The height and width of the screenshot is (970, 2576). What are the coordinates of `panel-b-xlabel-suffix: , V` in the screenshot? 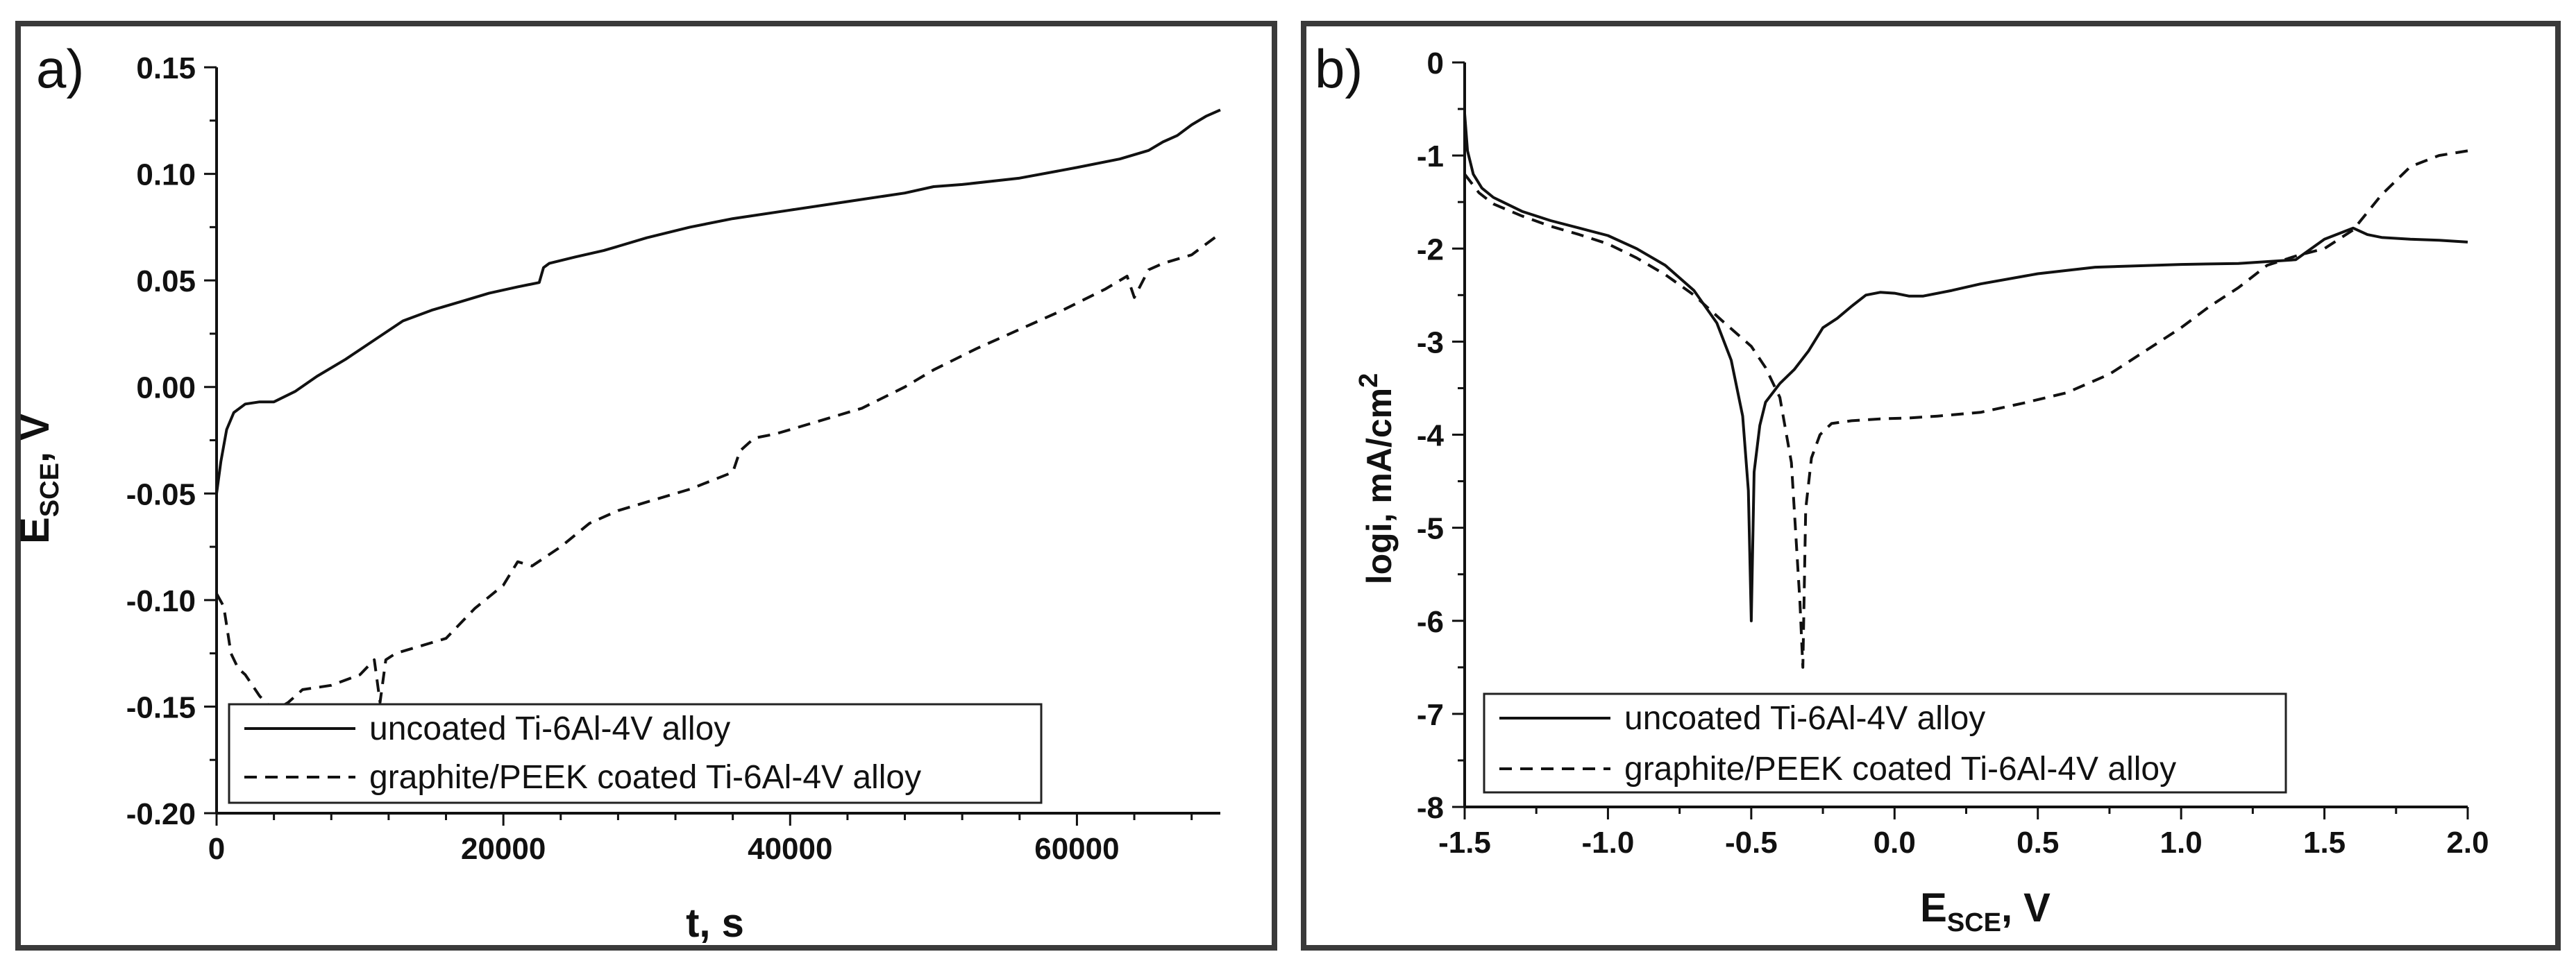 It's located at (2026, 907).